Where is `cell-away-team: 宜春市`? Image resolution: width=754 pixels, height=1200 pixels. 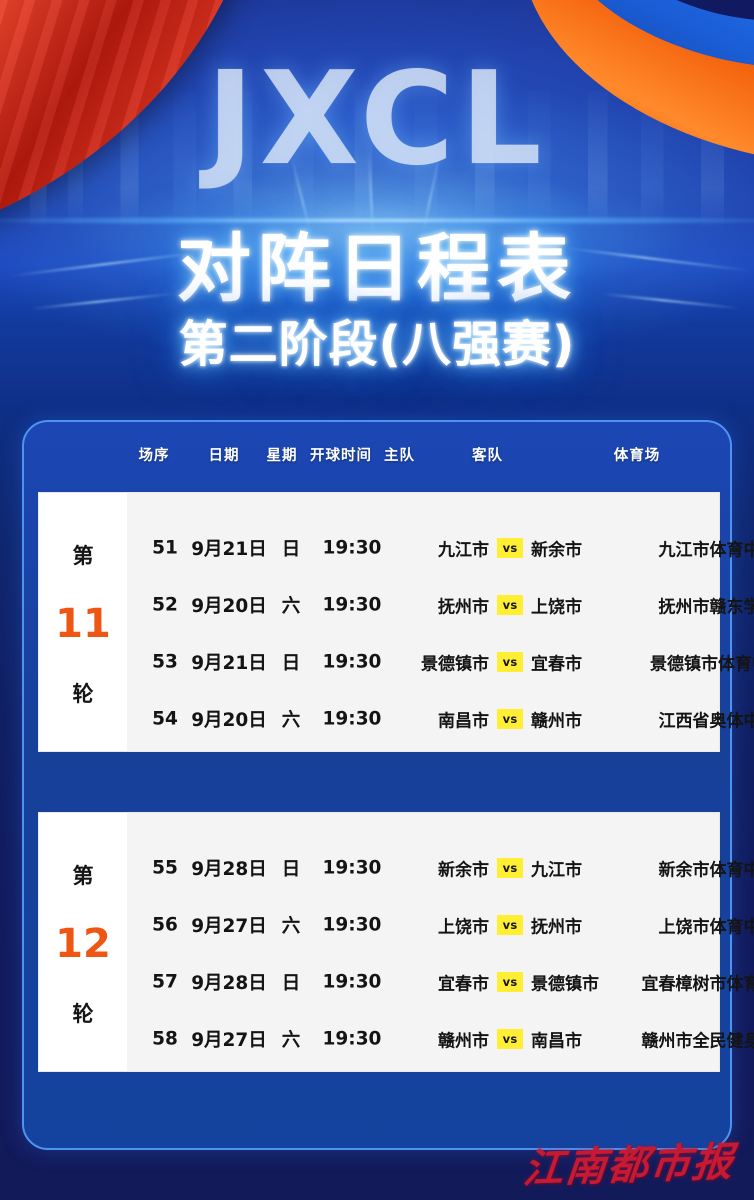 cell-away-team: 宜春市 is located at coordinates (556, 664).